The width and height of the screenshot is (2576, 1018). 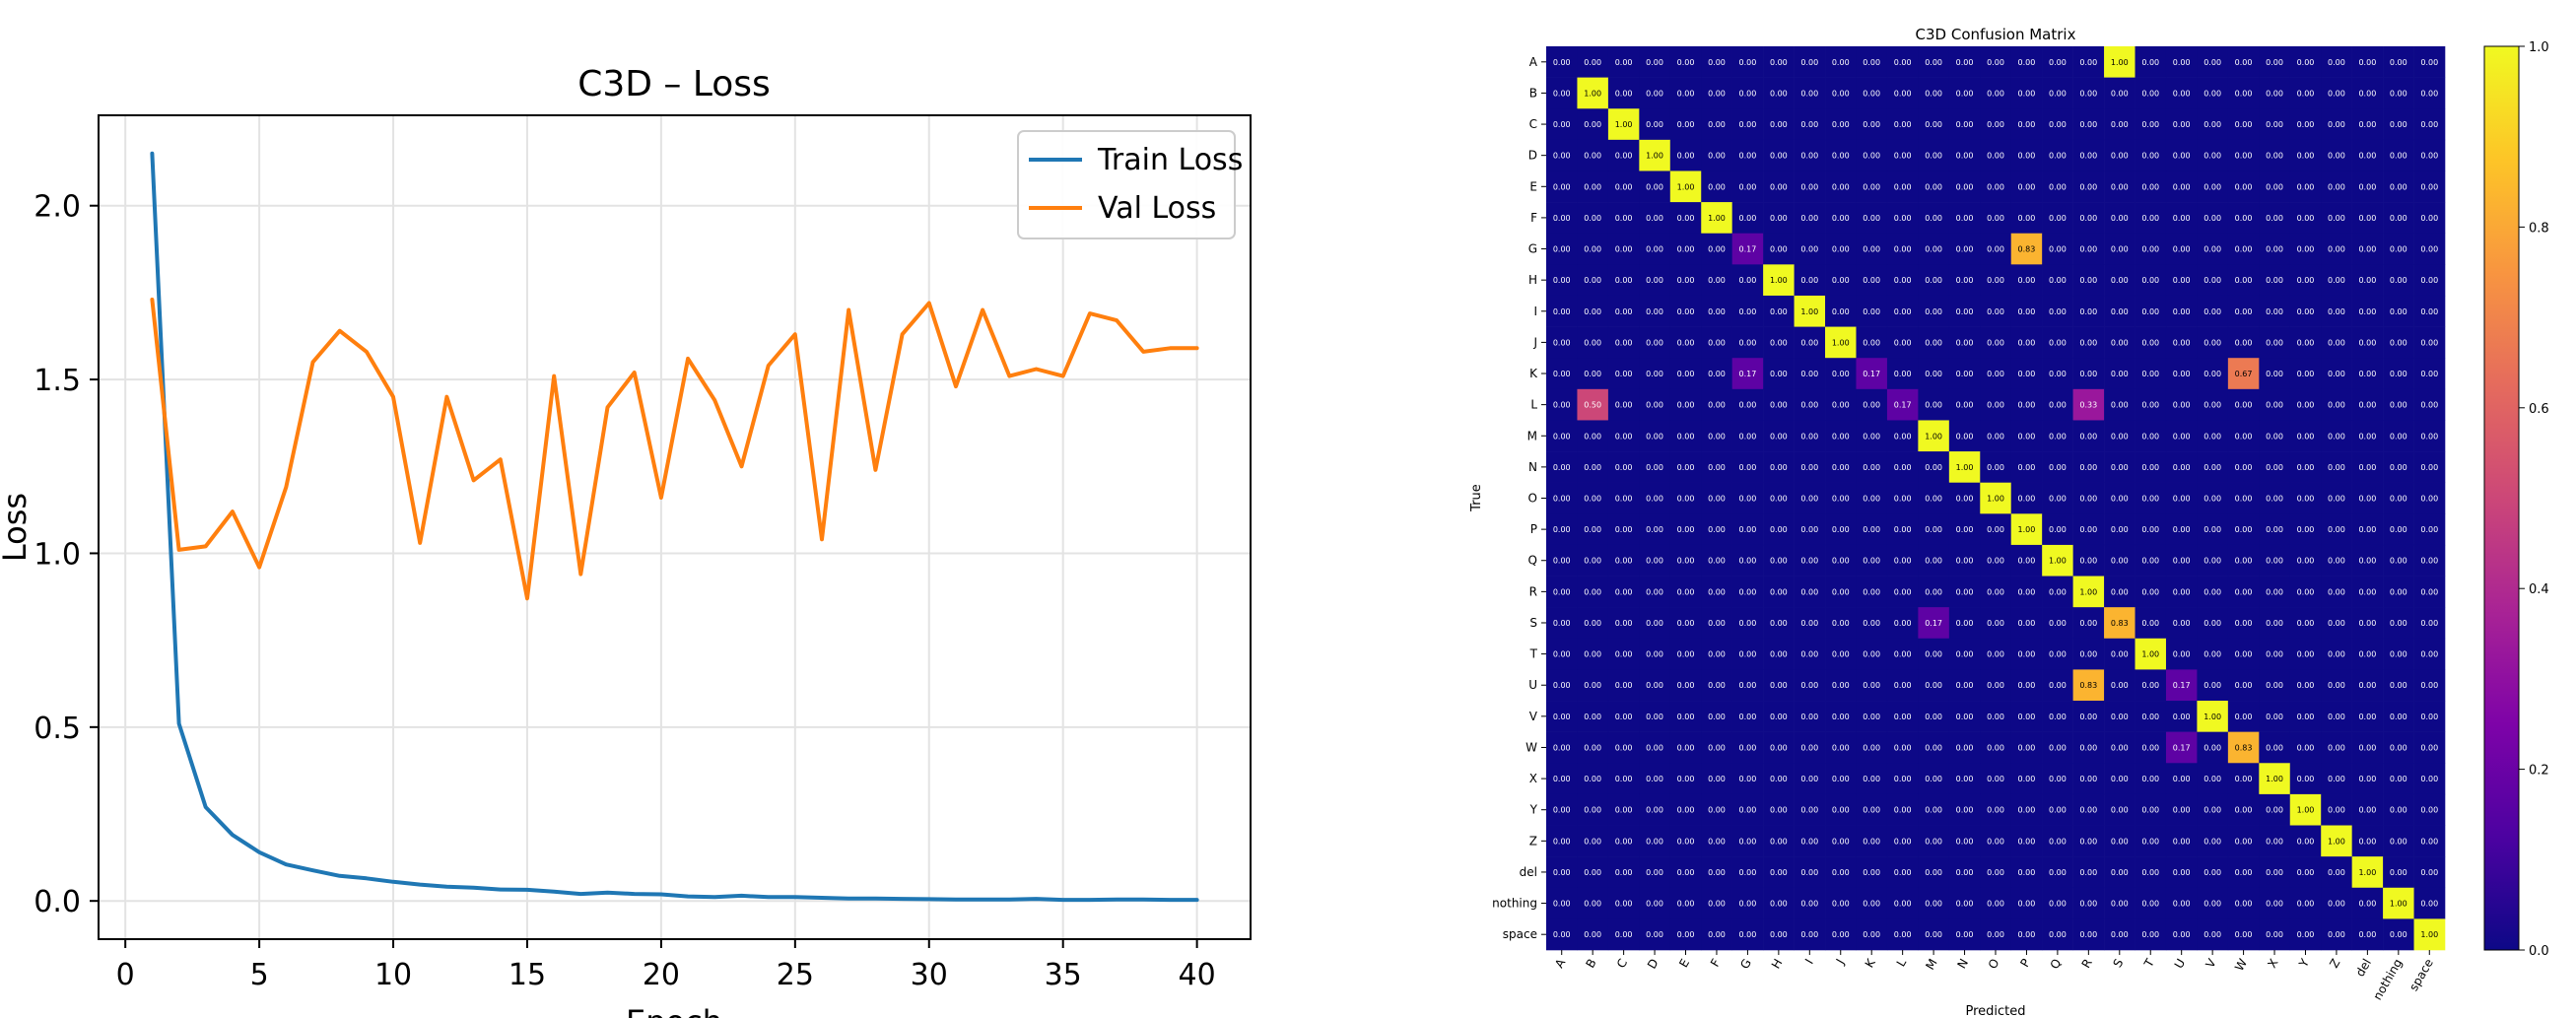 What do you see at coordinates (674, 1010) in the screenshot?
I see `loss-xlabel: Epoch` at bounding box center [674, 1010].